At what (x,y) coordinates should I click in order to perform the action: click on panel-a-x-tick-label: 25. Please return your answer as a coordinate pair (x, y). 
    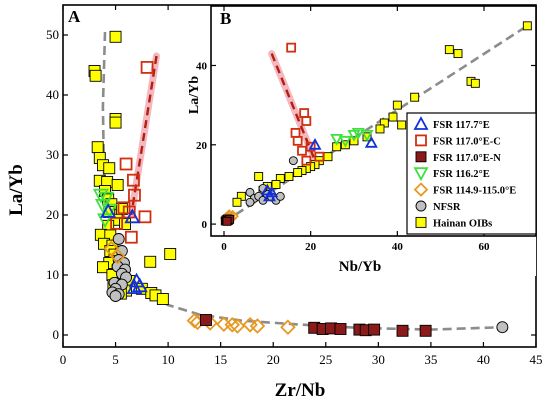
    Looking at the image, I should click on (325, 359).